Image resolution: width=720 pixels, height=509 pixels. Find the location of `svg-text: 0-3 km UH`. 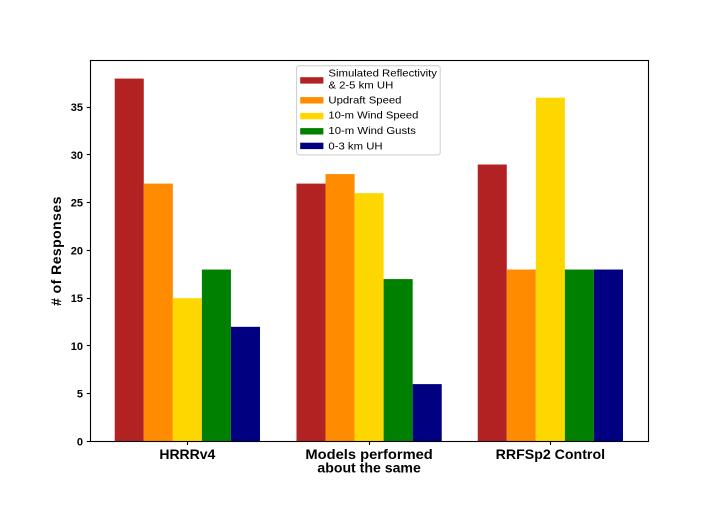

svg-text: 0-3 km UH is located at coordinates (355, 146).